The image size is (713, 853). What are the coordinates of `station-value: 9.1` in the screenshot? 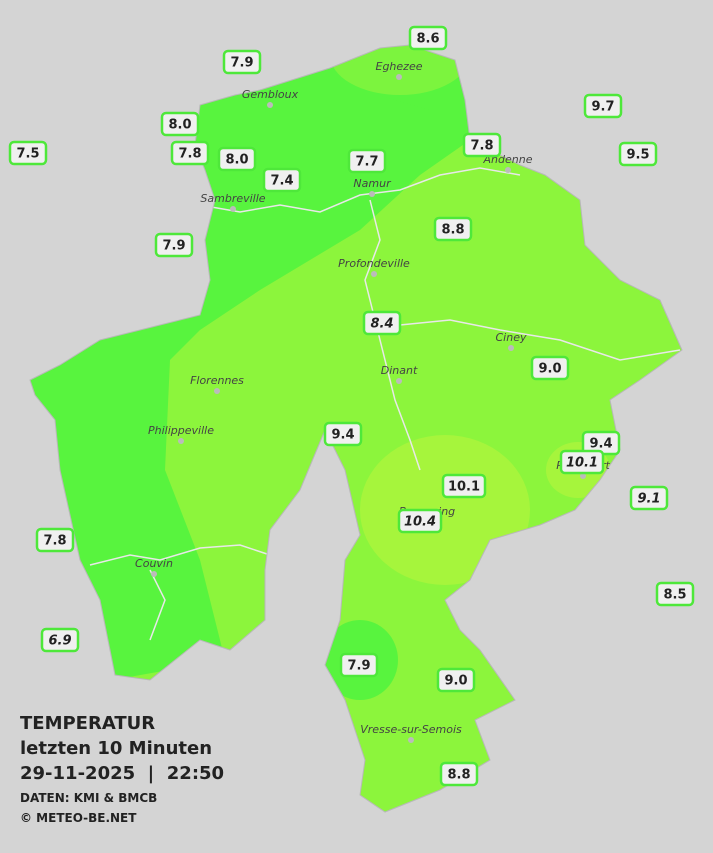 It's located at (648, 499).